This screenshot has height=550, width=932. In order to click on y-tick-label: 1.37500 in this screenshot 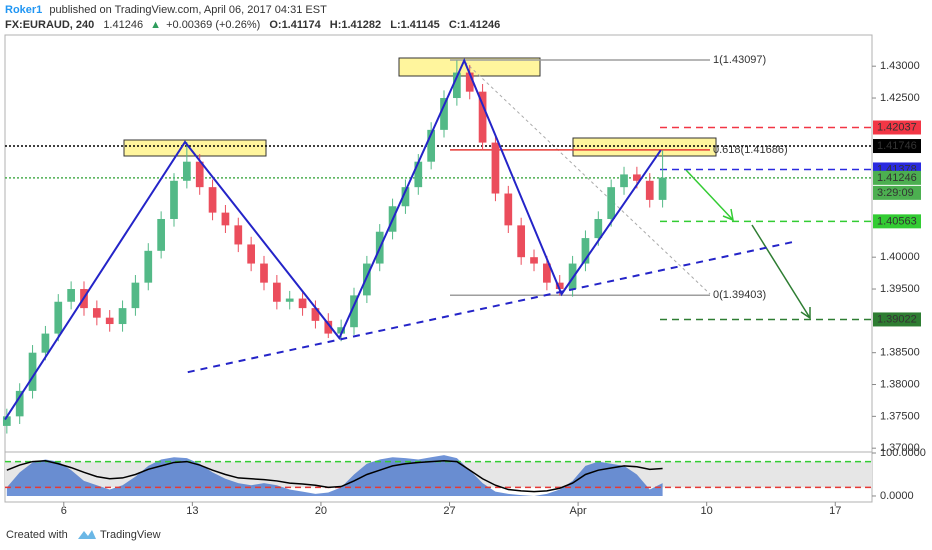, I will do `click(900, 416)`.